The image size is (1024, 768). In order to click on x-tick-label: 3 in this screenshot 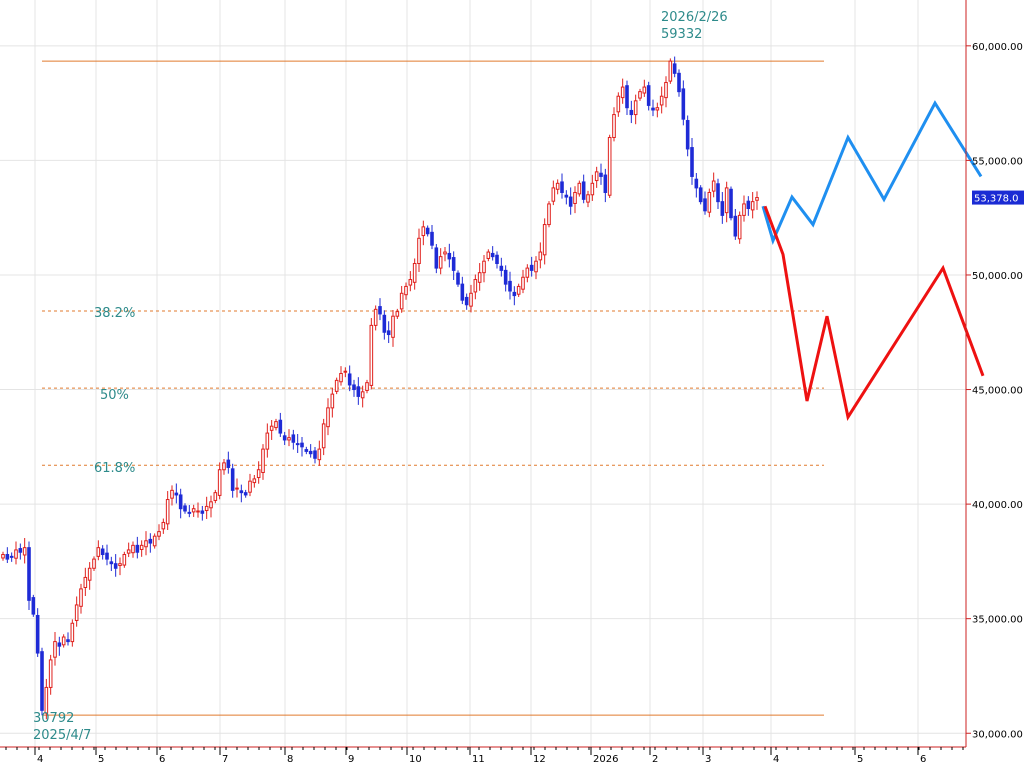, I will do `click(708, 759)`.